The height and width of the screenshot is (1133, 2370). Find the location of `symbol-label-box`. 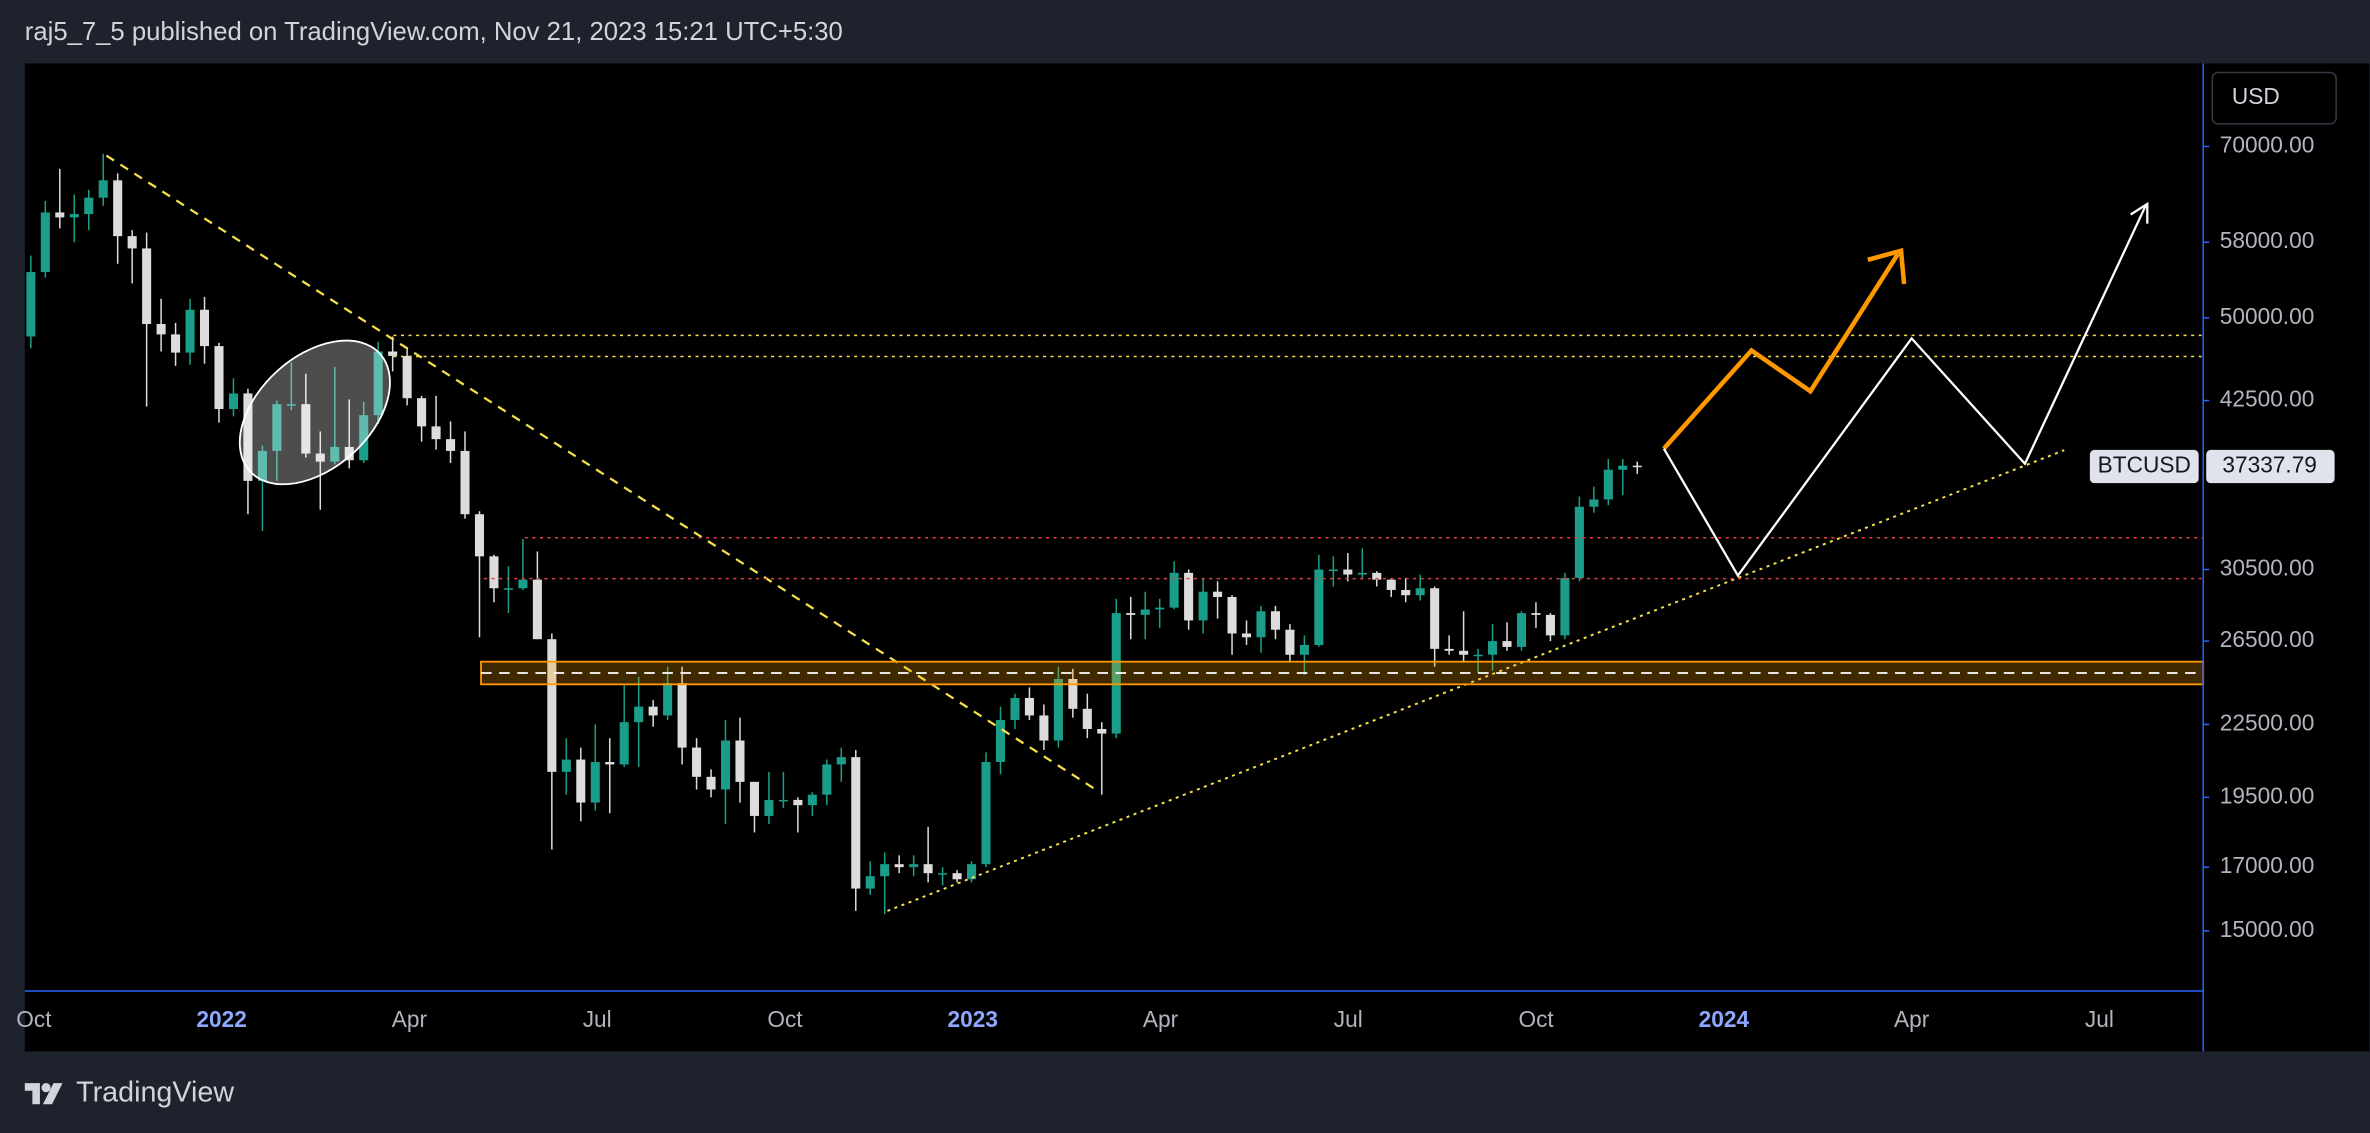

symbol-label-box is located at coordinates (2144, 466).